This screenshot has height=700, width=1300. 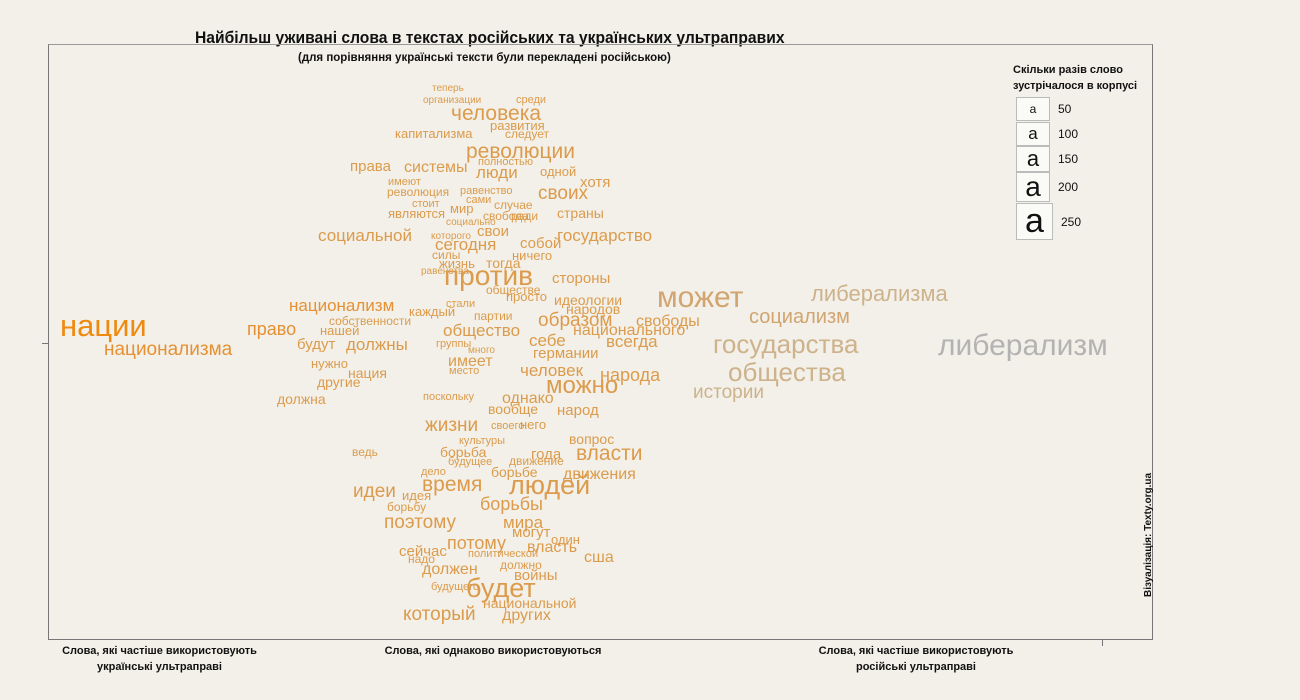 What do you see at coordinates (523, 522) in the screenshot?
I see `cloud-word: мира` at bounding box center [523, 522].